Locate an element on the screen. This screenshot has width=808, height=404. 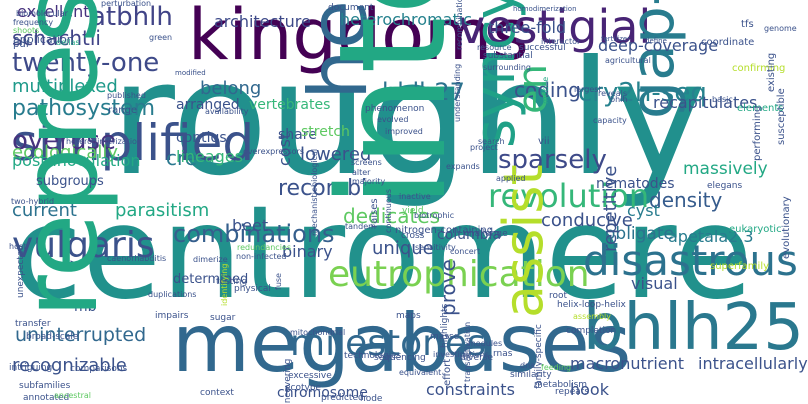
word-nematodes: nematodes is located at coordinates (635, 184).